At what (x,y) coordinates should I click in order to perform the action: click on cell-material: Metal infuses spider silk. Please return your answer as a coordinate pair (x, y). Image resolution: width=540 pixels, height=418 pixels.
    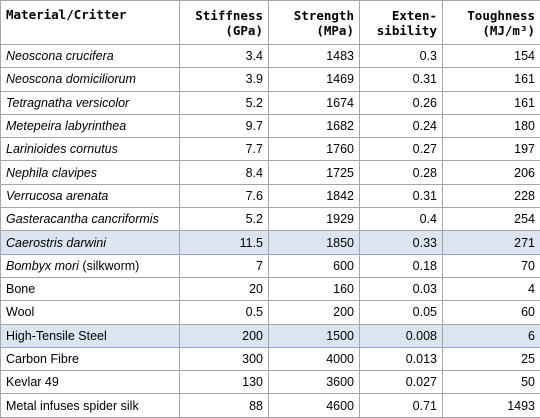
    Looking at the image, I should click on (90, 405).